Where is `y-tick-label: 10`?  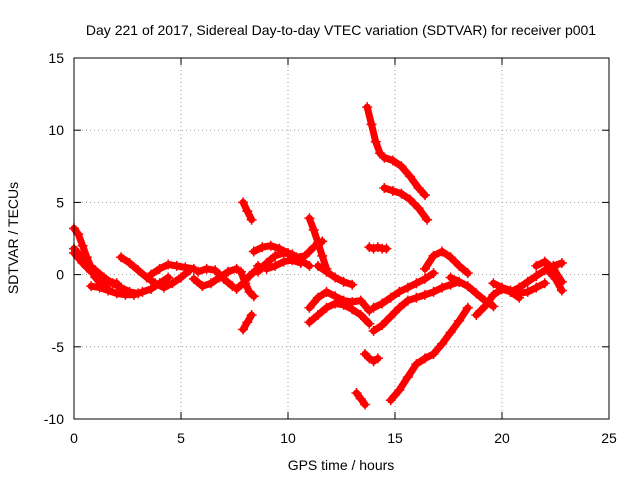 y-tick-label: 10 is located at coordinates (56, 130).